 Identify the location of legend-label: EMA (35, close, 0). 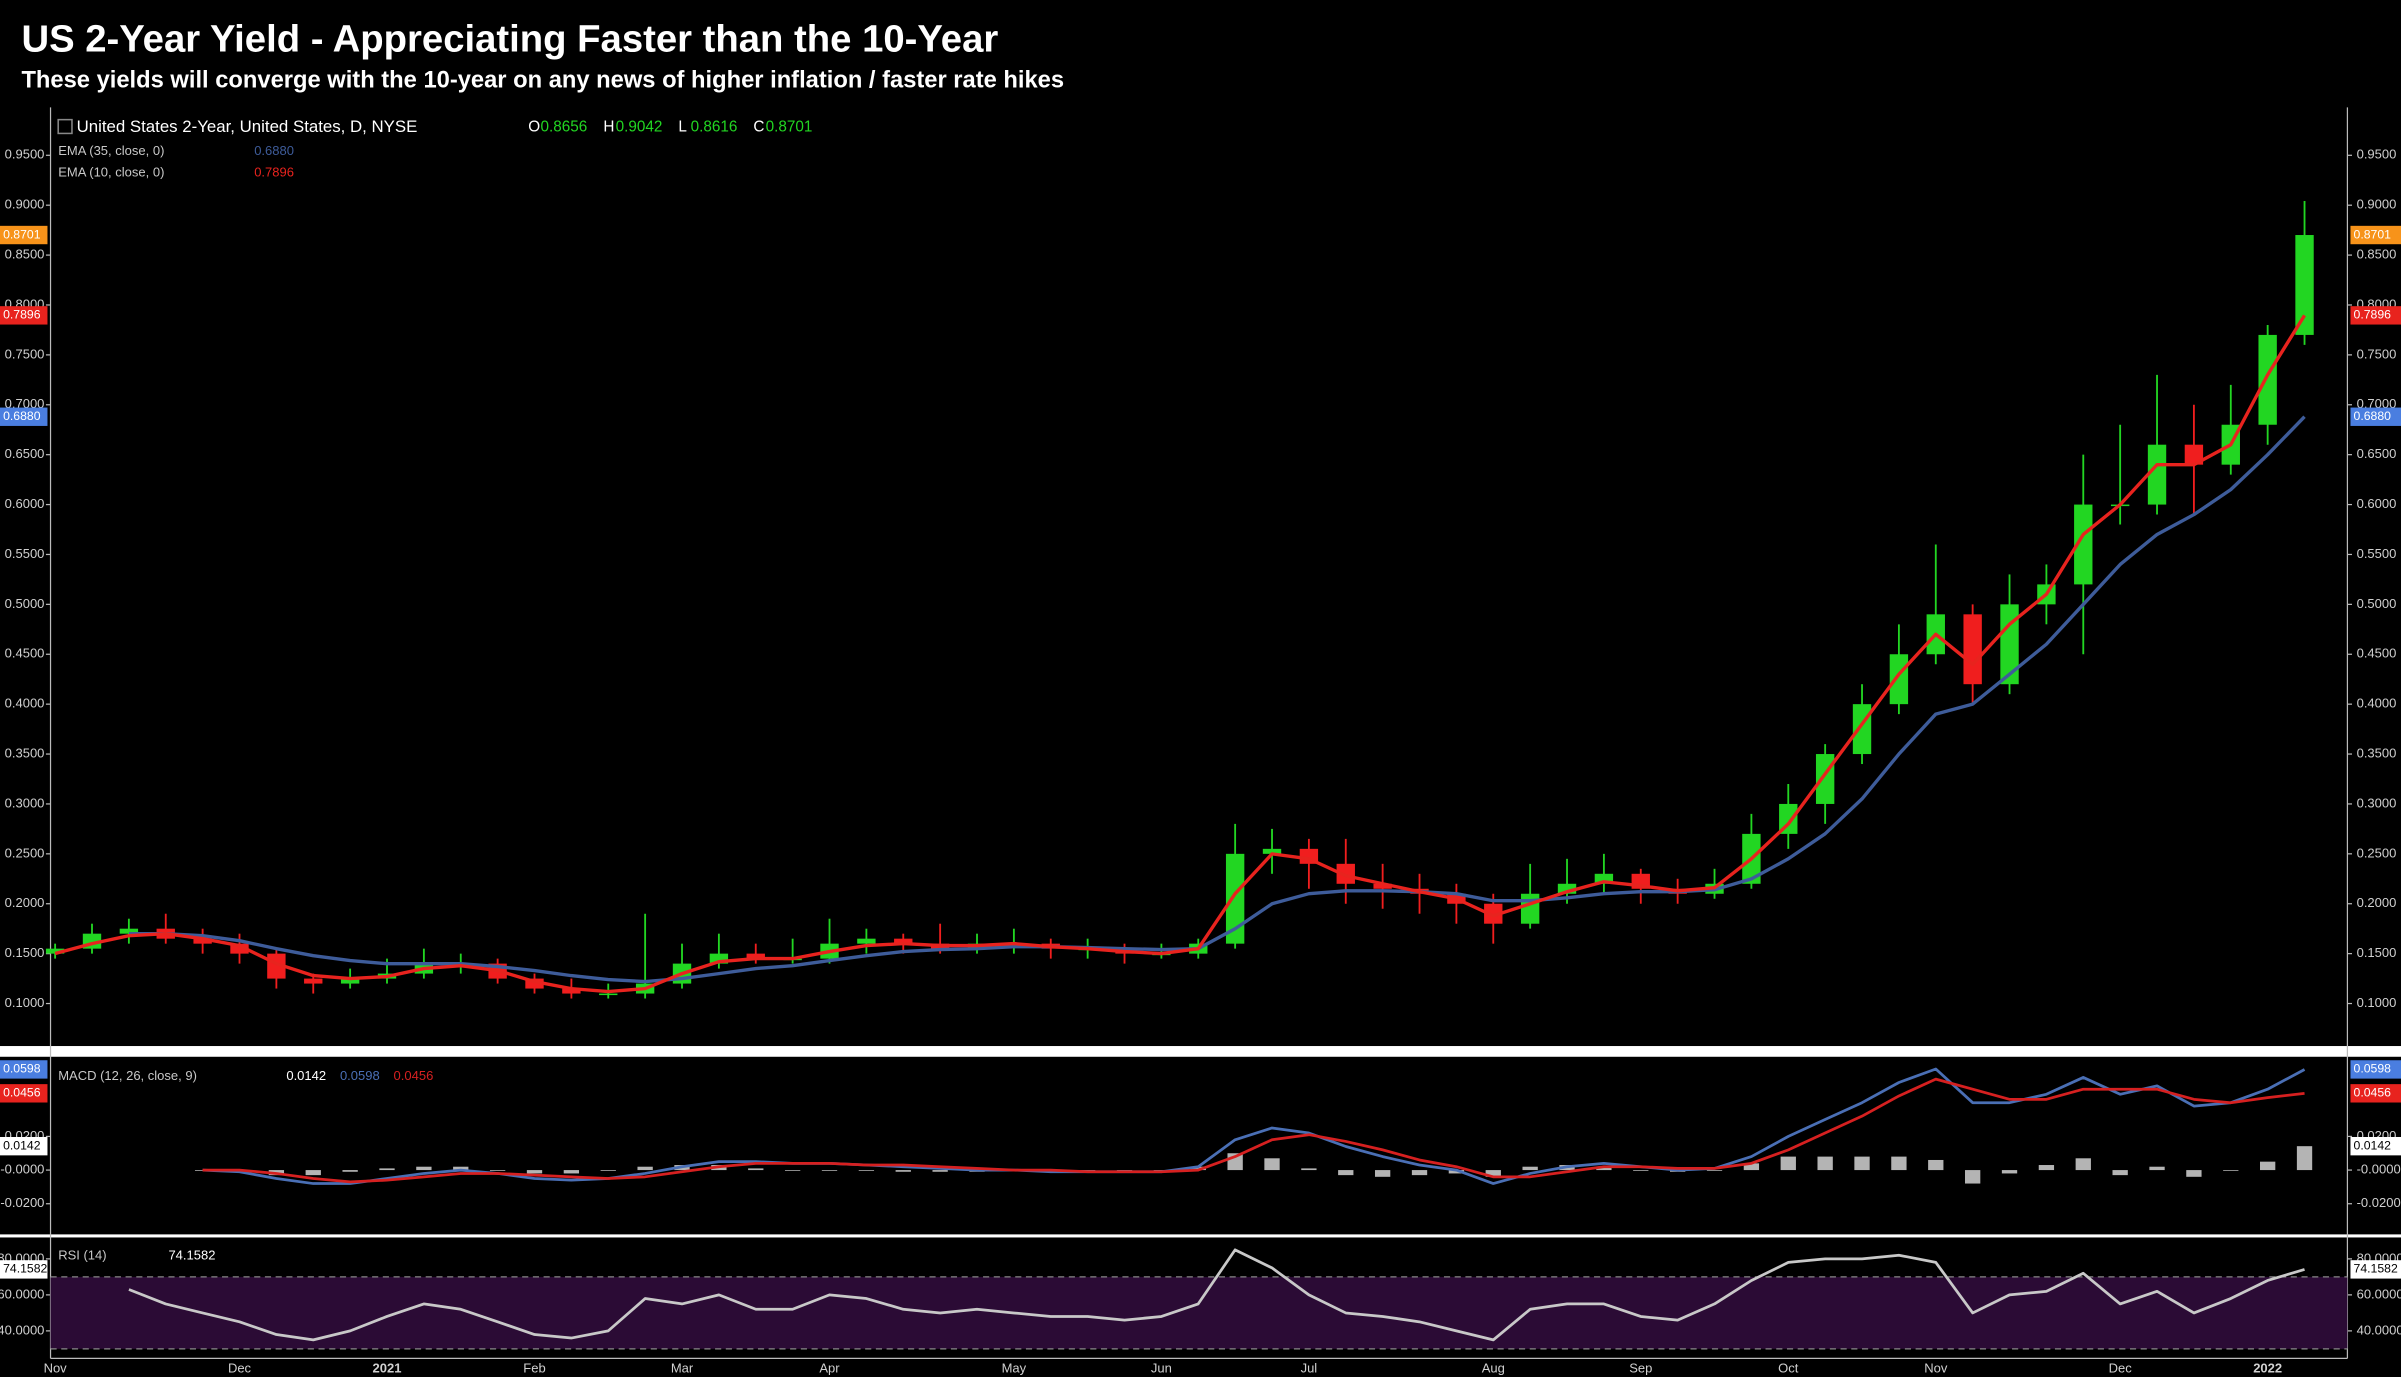
(111, 150).